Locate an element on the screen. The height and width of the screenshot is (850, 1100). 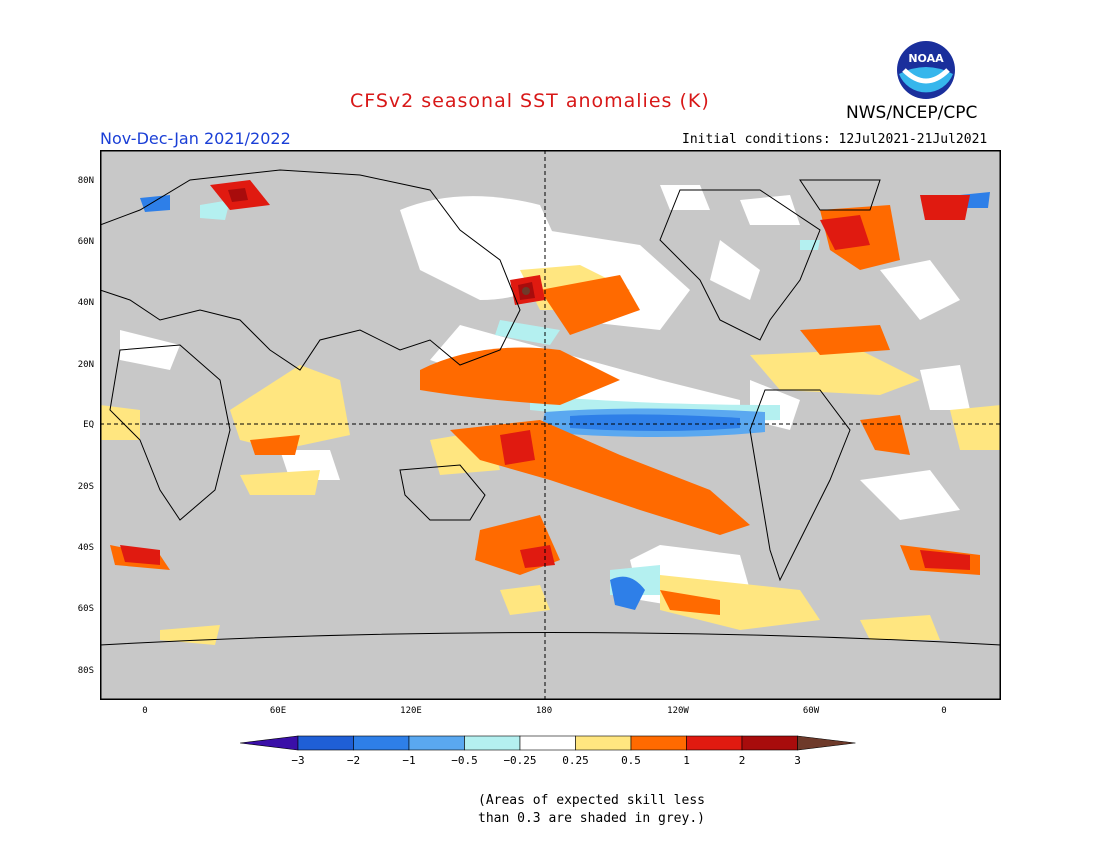
lon-label: 120E is located at coordinates (411, 711).